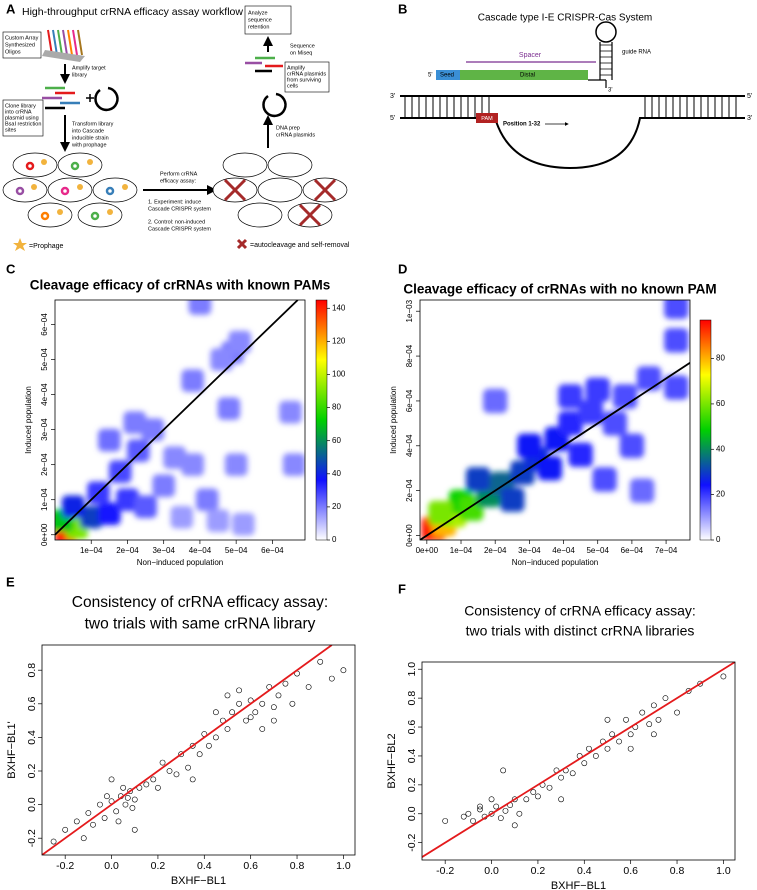 Image resolution: width=757 pixels, height=890 pixels. What do you see at coordinates (18, 112) in the screenshot?
I see `step-text: into crRNA` at bounding box center [18, 112].